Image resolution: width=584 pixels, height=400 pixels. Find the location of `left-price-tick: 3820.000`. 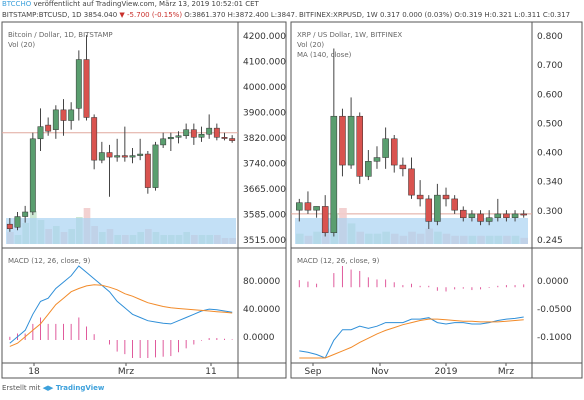

left-price-tick: 3820.000 is located at coordinates (264, 139).